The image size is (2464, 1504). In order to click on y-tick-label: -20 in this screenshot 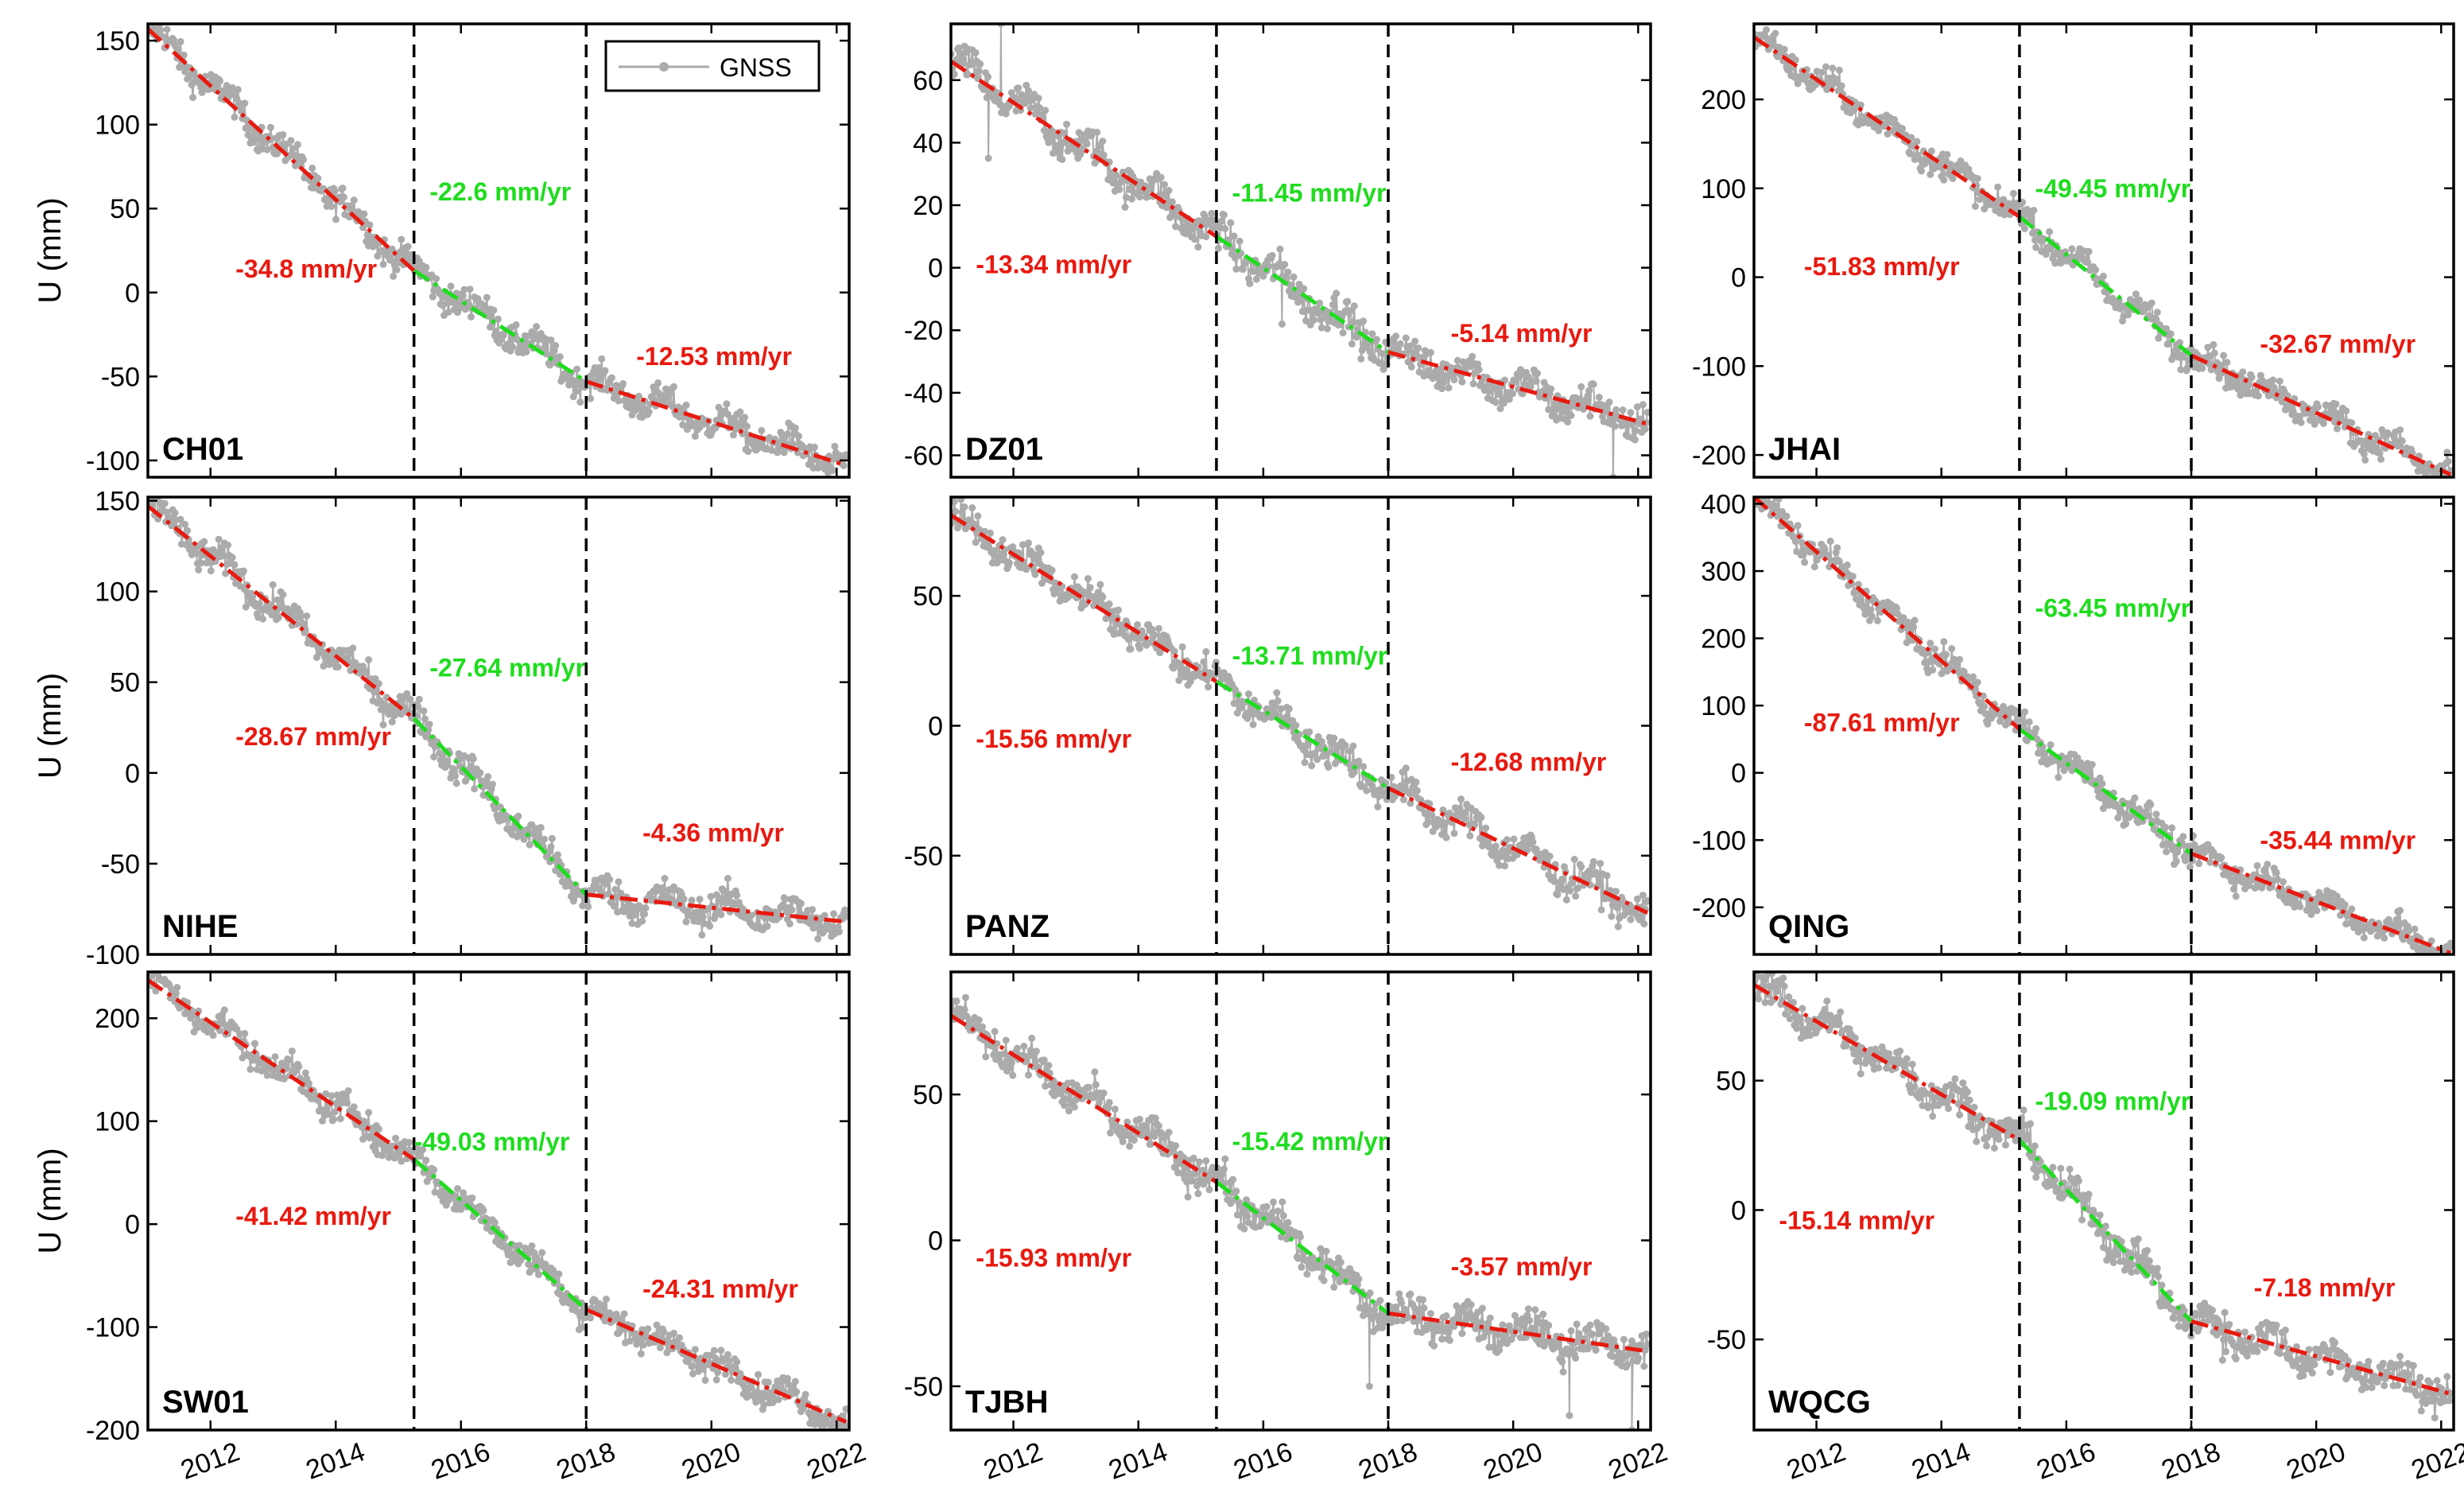, I will do `click(923, 331)`.